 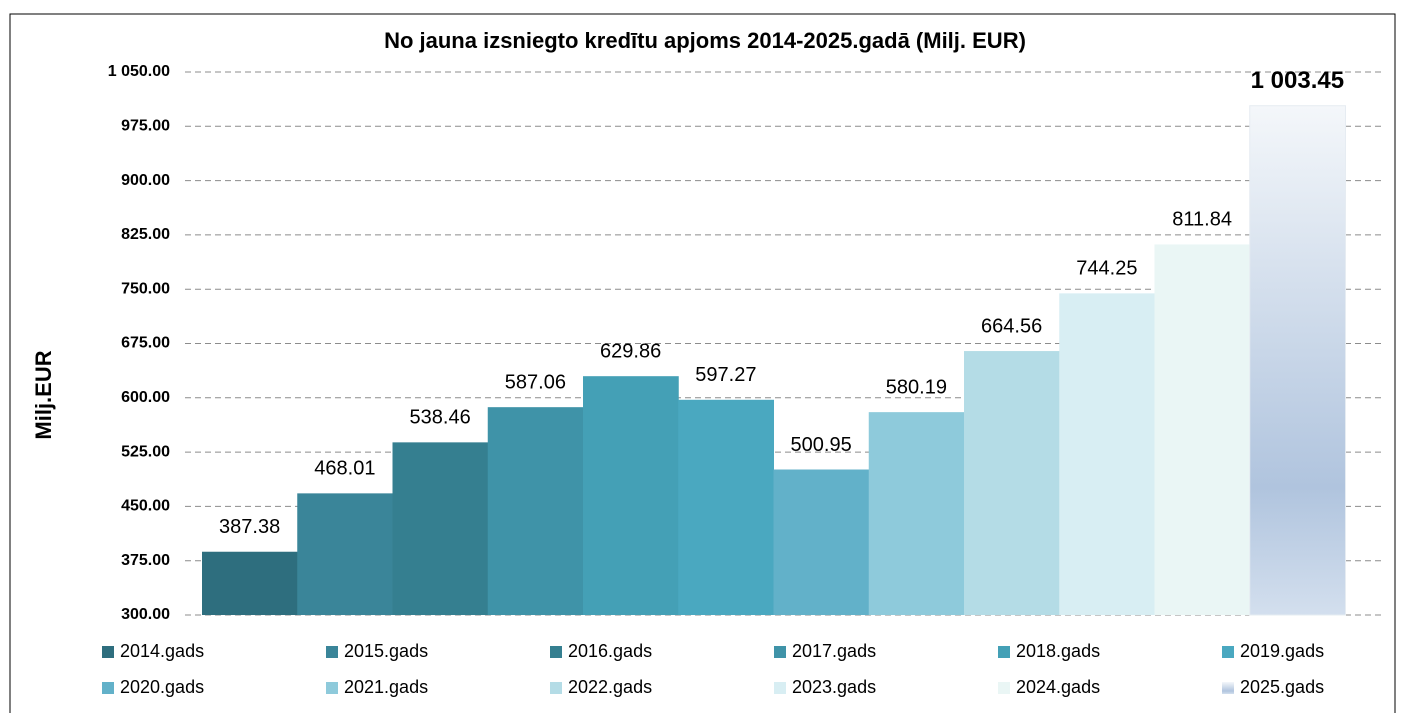 What do you see at coordinates (145, 560) in the screenshot?
I see `y-tick-label: 375.00` at bounding box center [145, 560].